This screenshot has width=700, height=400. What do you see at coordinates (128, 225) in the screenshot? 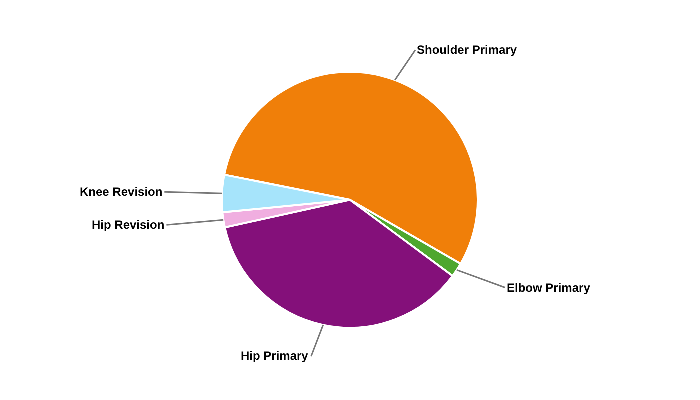
I see `slice-label: Hip Revision` at bounding box center [128, 225].